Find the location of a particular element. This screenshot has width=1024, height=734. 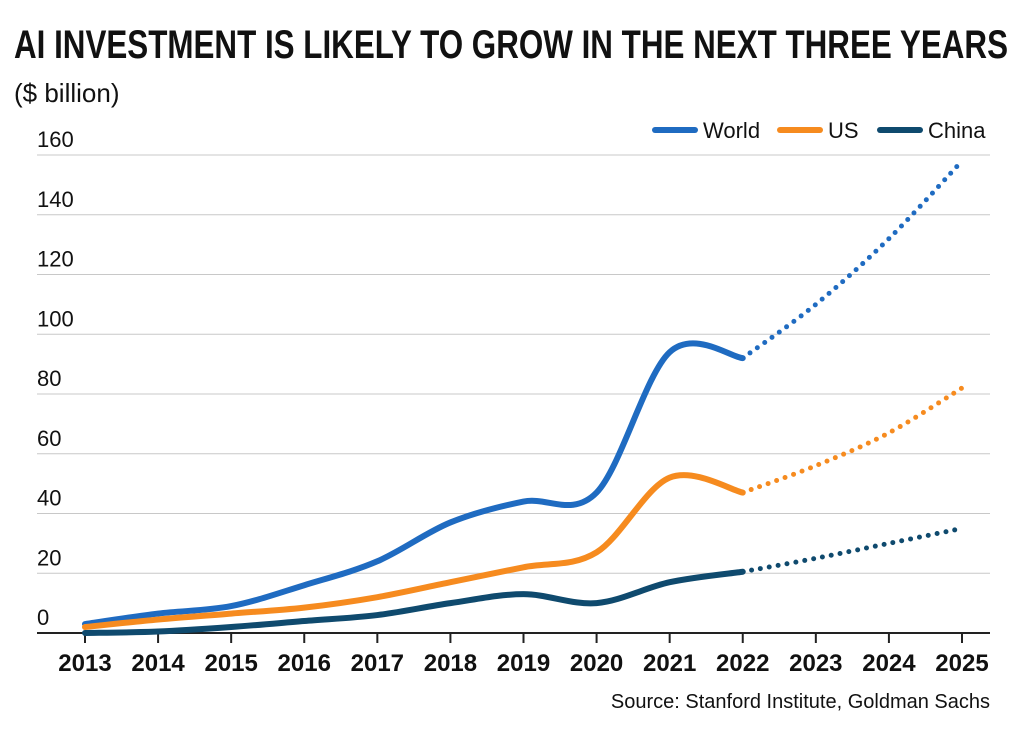

x-tick-label: 2021 is located at coordinates (669, 663).